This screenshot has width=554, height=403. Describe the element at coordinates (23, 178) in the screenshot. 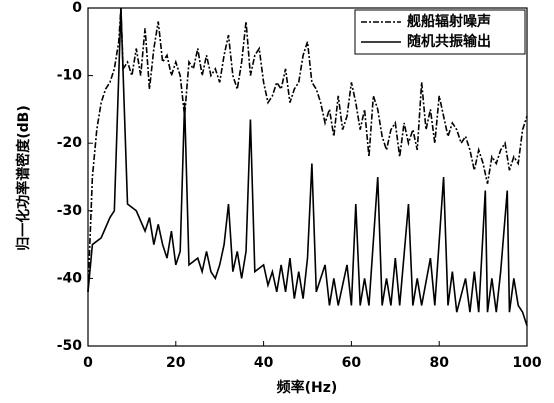

I see `y-axis-label: 归一化功率谱密度(dB)` at that location.